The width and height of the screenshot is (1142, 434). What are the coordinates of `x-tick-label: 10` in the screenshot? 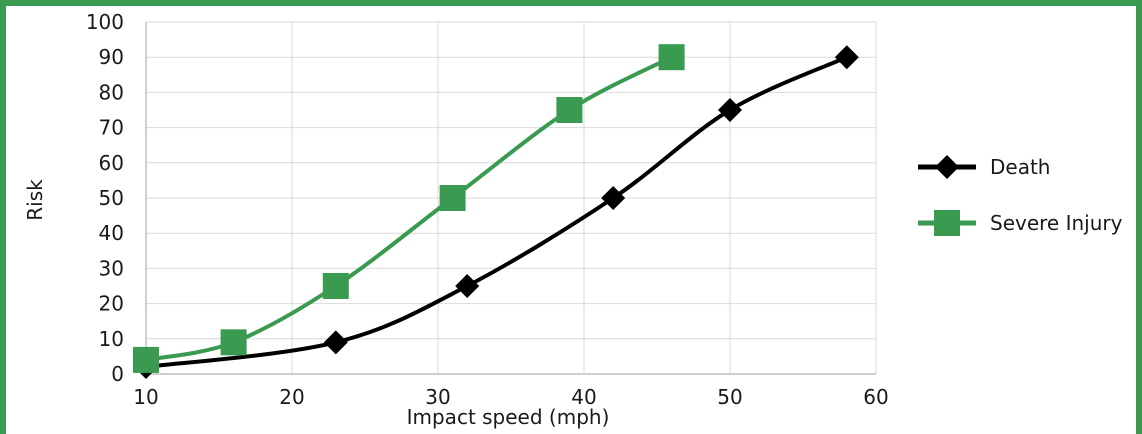 It's located at (145, 397).